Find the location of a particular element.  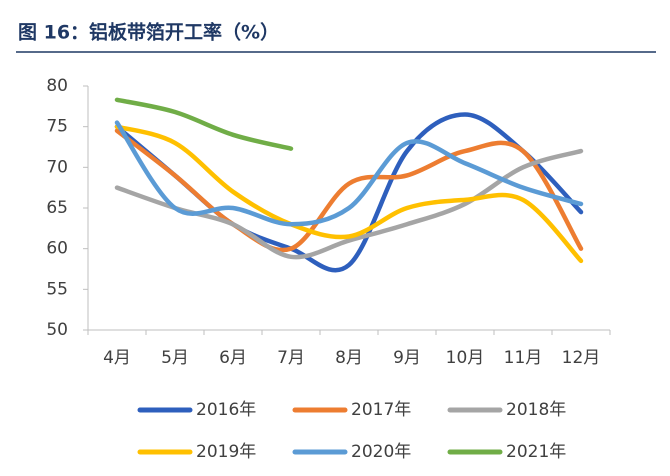

x-tick-label: 8月 is located at coordinates (349, 358).